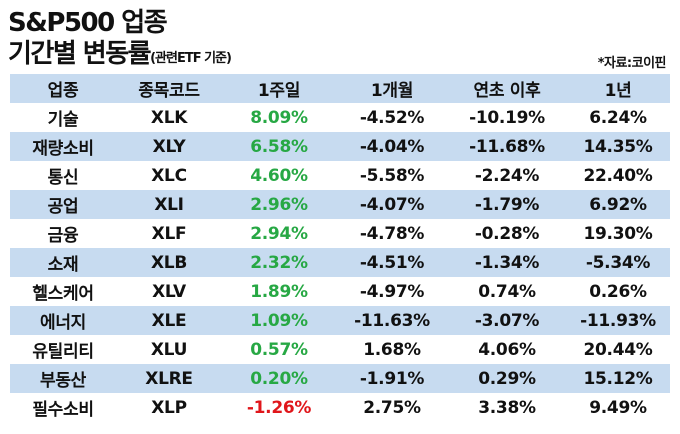  What do you see at coordinates (507, 349) in the screenshot?
I see `cell-ytd: 4.06%` at bounding box center [507, 349].